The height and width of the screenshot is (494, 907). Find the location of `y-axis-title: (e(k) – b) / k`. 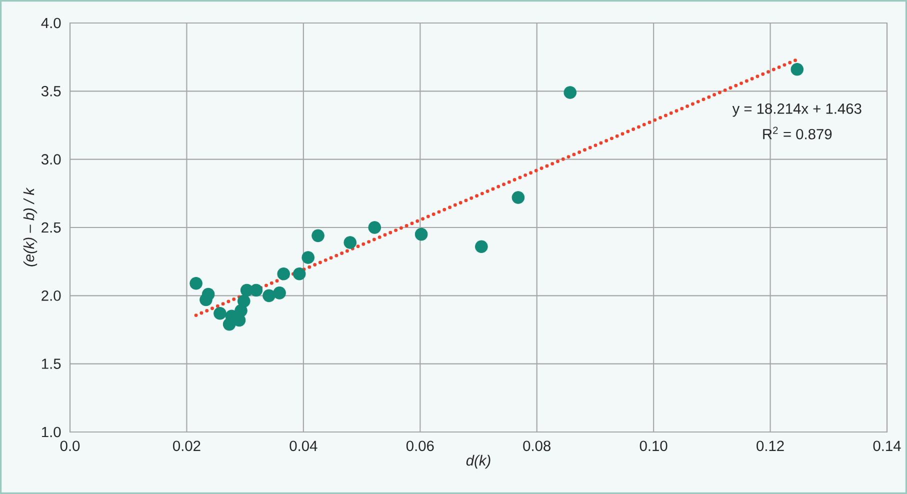

y-axis-title: (e(k) – b) / k is located at coordinates (30, 226).